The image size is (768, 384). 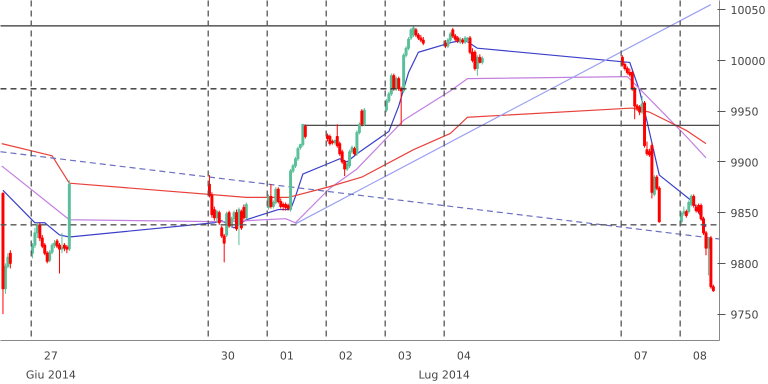 I want to click on x-tick-label: 01, so click(x=287, y=356).